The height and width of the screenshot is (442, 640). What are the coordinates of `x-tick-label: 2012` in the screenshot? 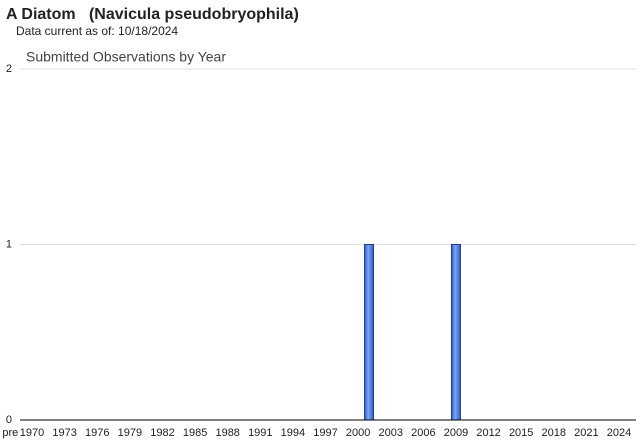 It's located at (488, 433).